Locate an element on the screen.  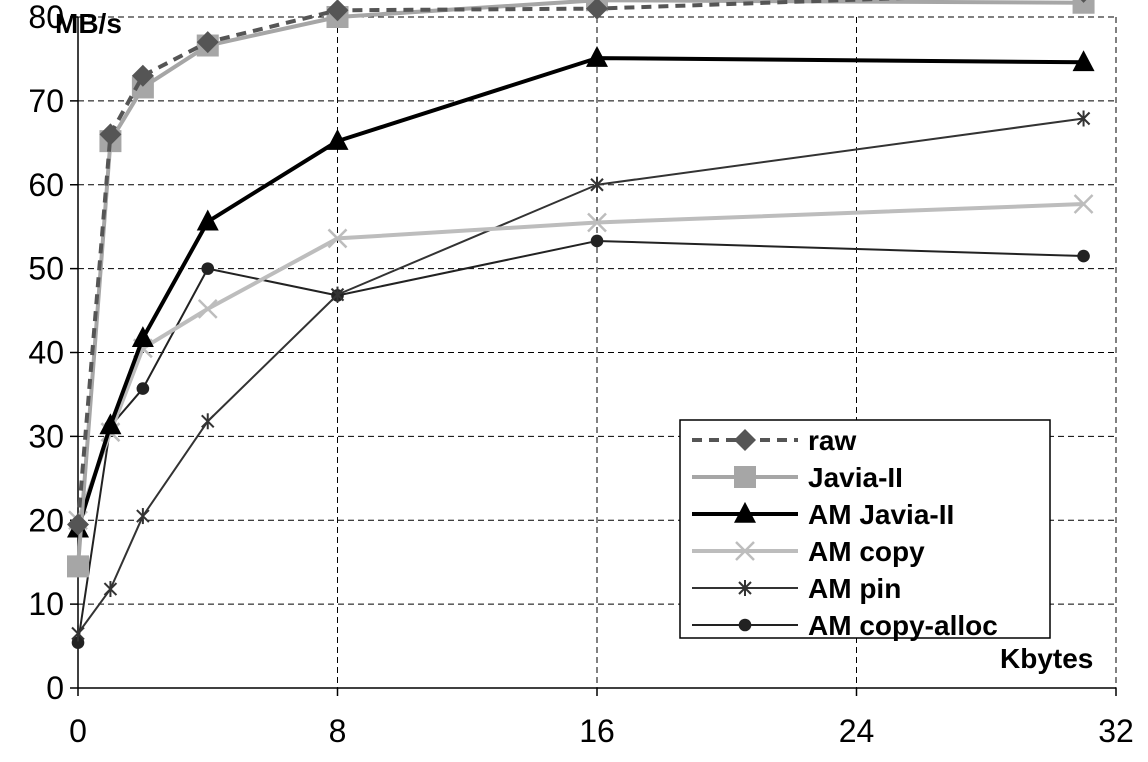
legend-item: raw is located at coordinates (774, 440).